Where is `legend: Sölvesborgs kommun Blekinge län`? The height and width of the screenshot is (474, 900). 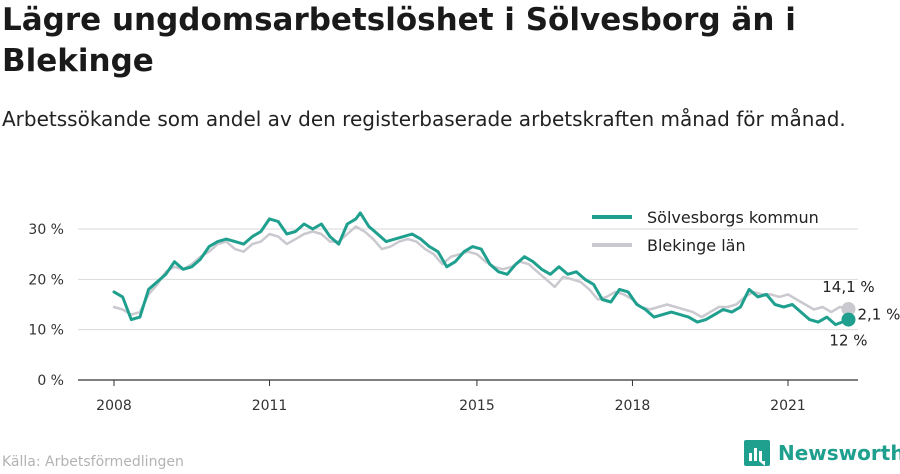 legend: Sölvesborgs kommun Blekinge län is located at coordinates (705, 231).